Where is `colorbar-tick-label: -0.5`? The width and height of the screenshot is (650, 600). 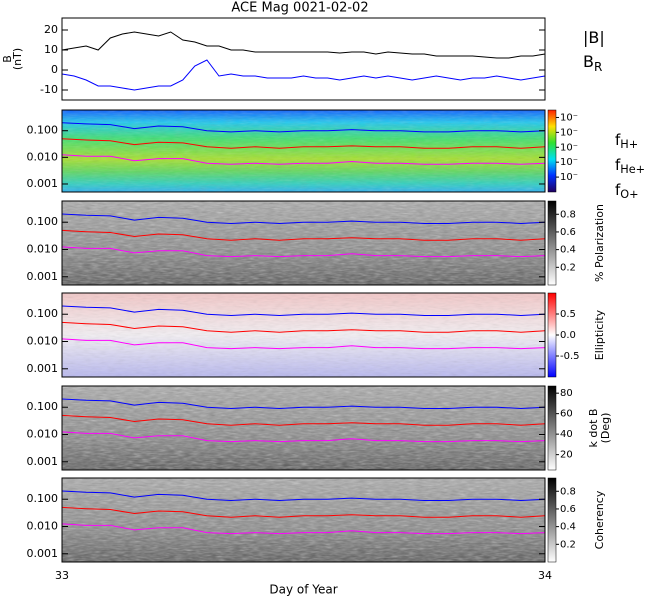
colorbar-tick-label: -0.5 is located at coordinates (570, 356).